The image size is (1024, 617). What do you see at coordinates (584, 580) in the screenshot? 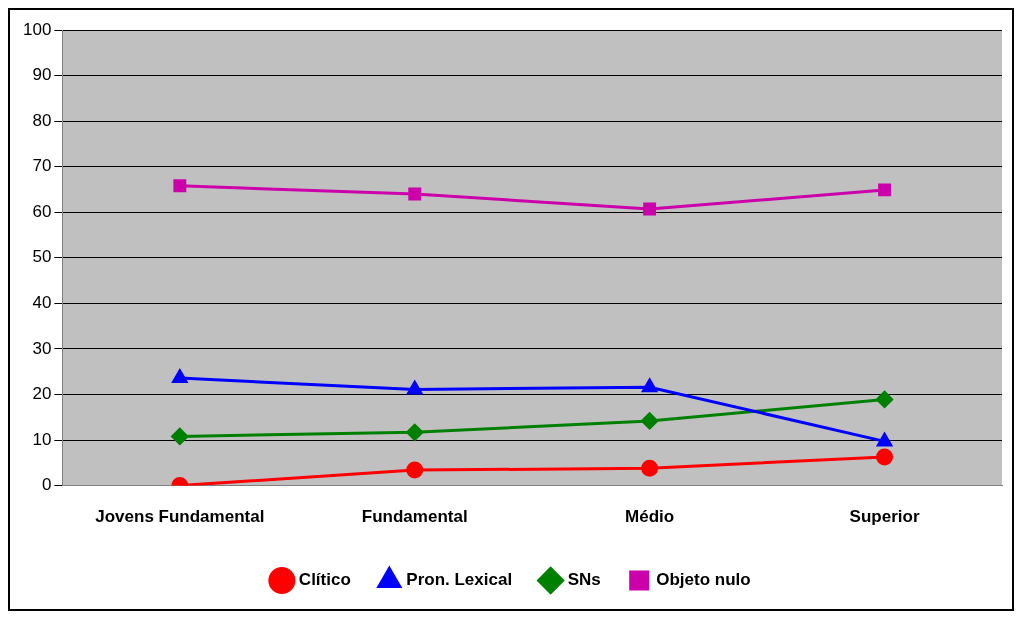
I see `legend-label: SNs` at bounding box center [584, 580].